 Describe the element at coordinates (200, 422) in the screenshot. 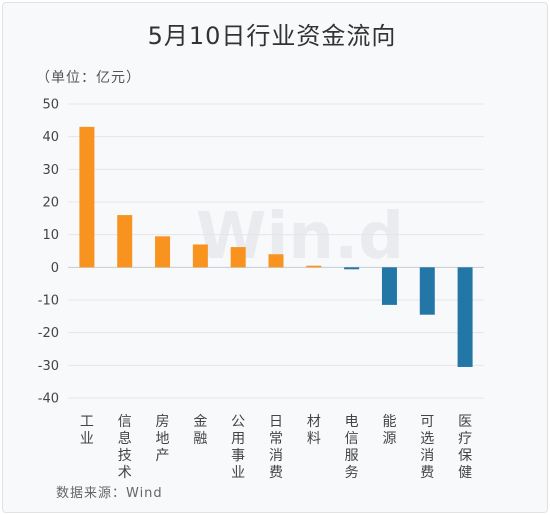

I see `x-tick-label: 金` at that location.